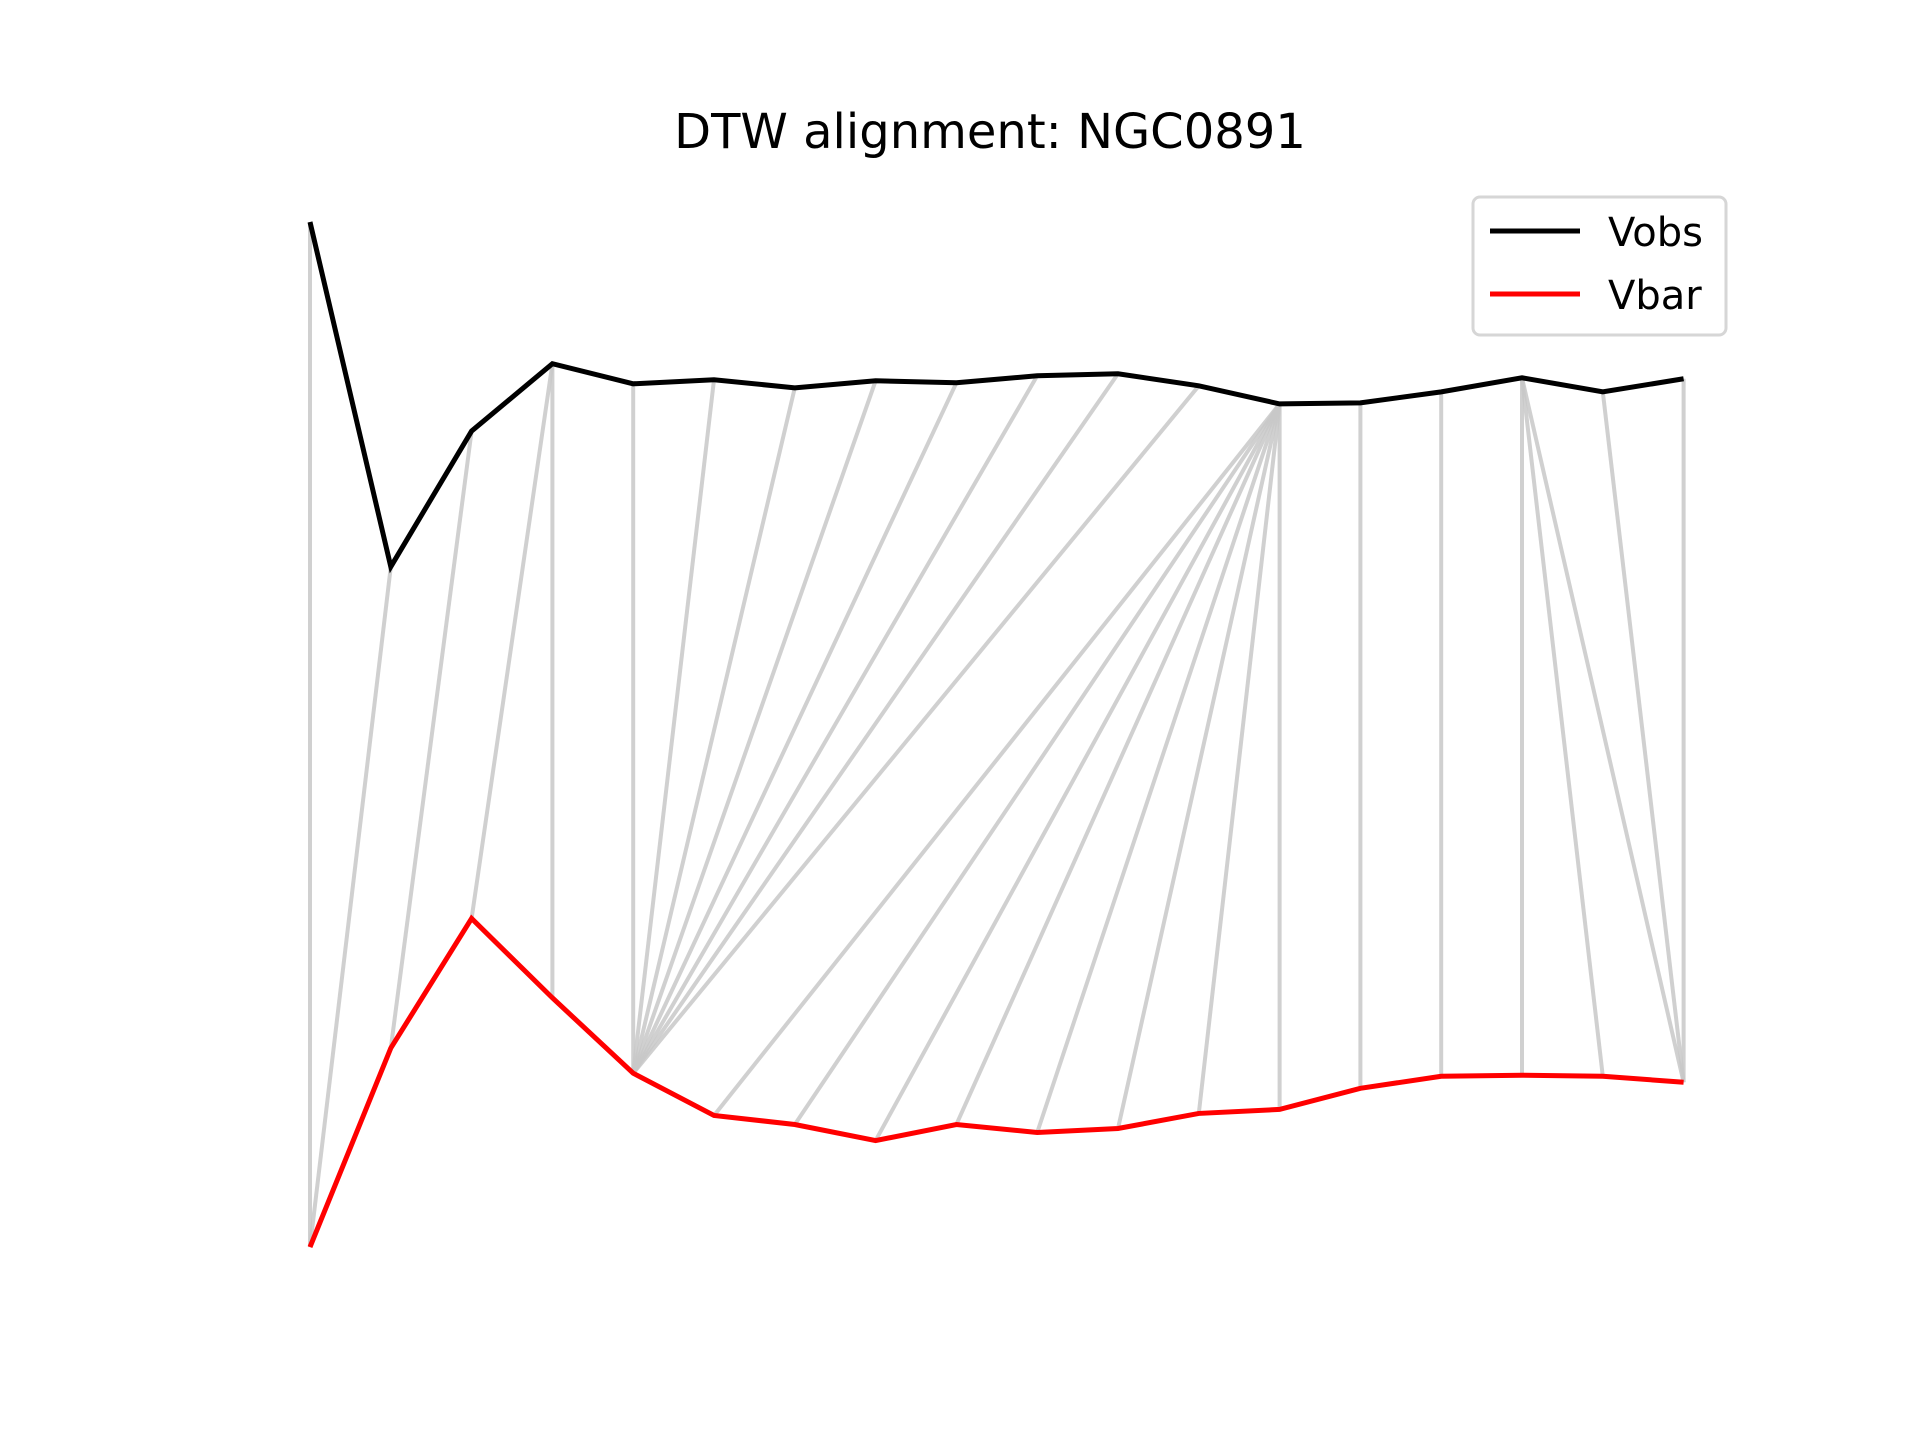  What do you see at coordinates (990, 132) in the screenshot?
I see `chart-title: DTW alignment: NGC0891` at bounding box center [990, 132].